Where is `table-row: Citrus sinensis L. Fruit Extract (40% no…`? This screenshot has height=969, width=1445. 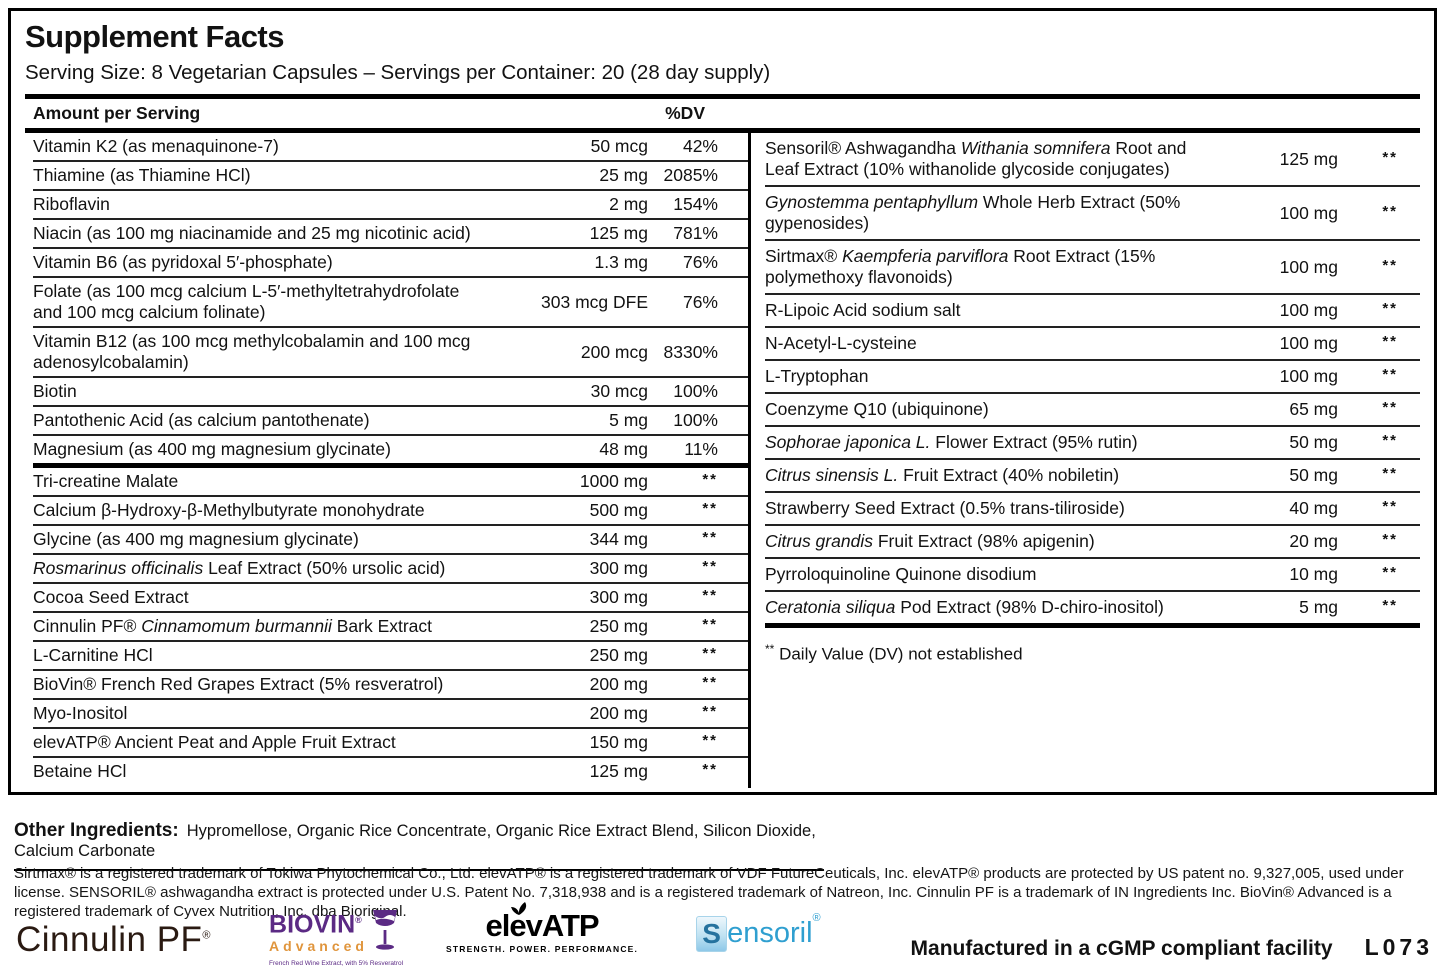 table-row: Citrus sinensis L. Fruit Extract (40% no… is located at coordinates (1092, 476).